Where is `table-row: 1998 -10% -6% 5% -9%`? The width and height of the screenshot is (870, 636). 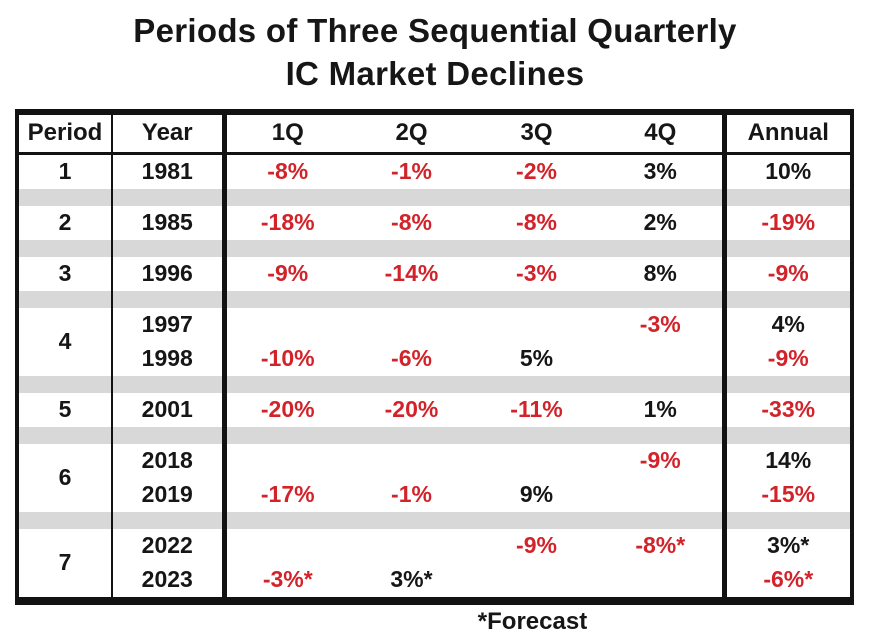 table-row: 1998 -10% -6% 5% -9% is located at coordinates (434, 358).